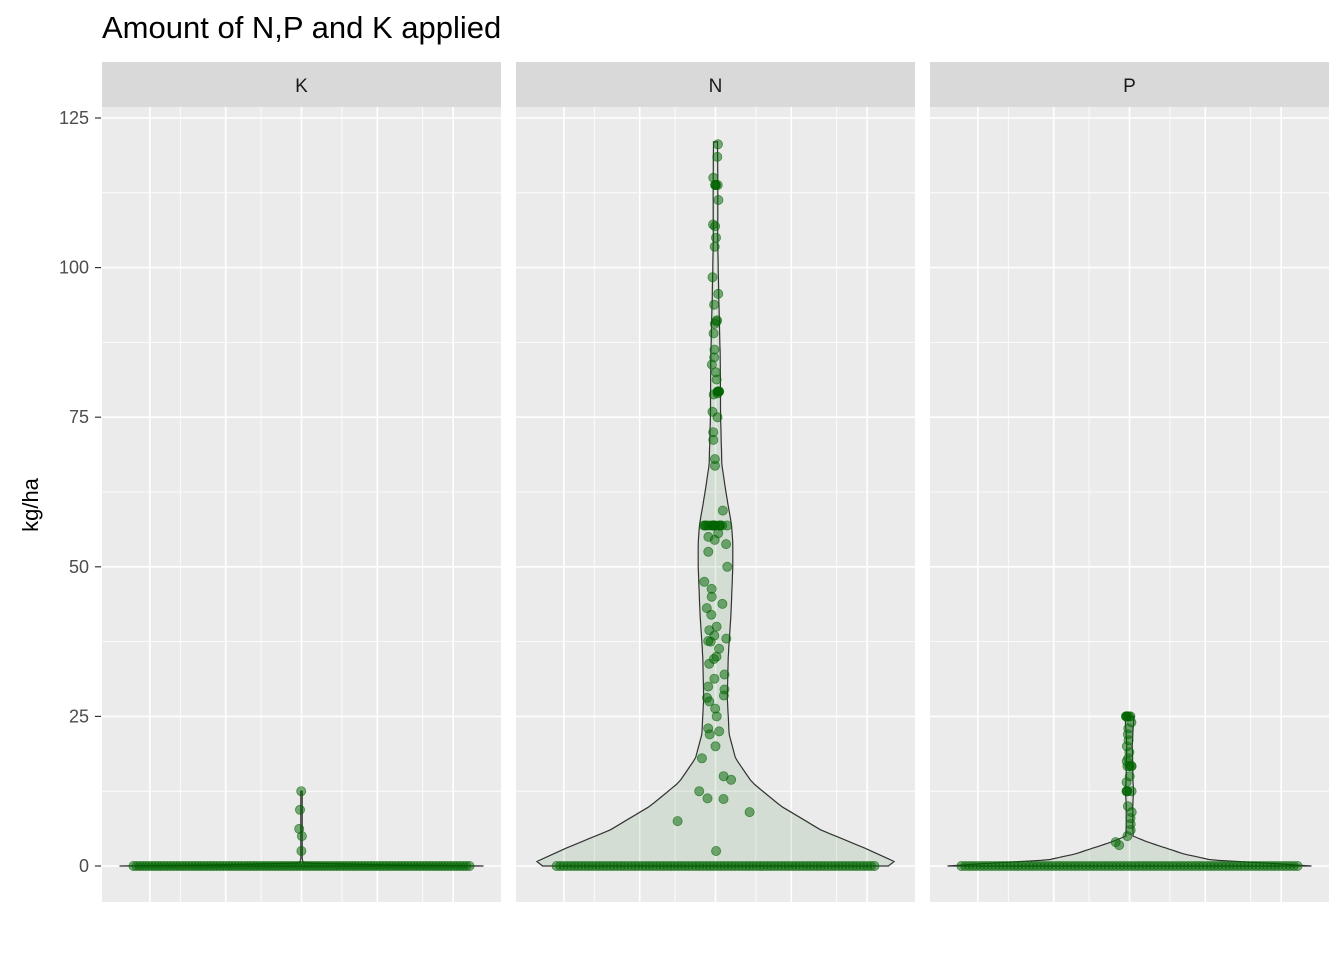 The height and width of the screenshot is (960, 1344). What do you see at coordinates (302, 27) in the screenshot?
I see `chart-title: Amount of N,P and K applied` at bounding box center [302, 27].